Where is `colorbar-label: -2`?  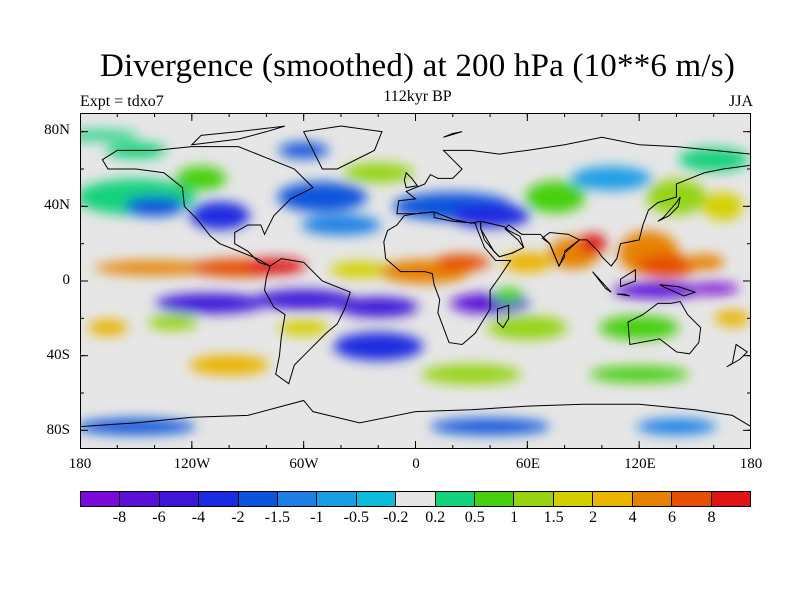
colorbar-label: -2 is located at coordinates (238, 517).